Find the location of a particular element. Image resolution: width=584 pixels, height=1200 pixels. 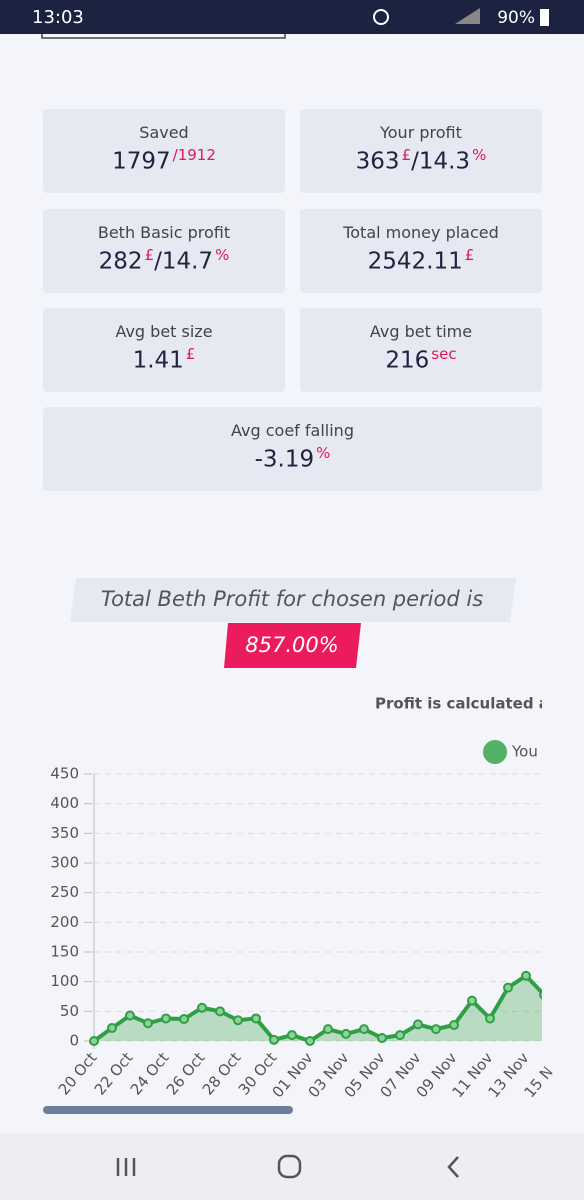

stat-label: Avg bet size is located at coordinates (164, 331).